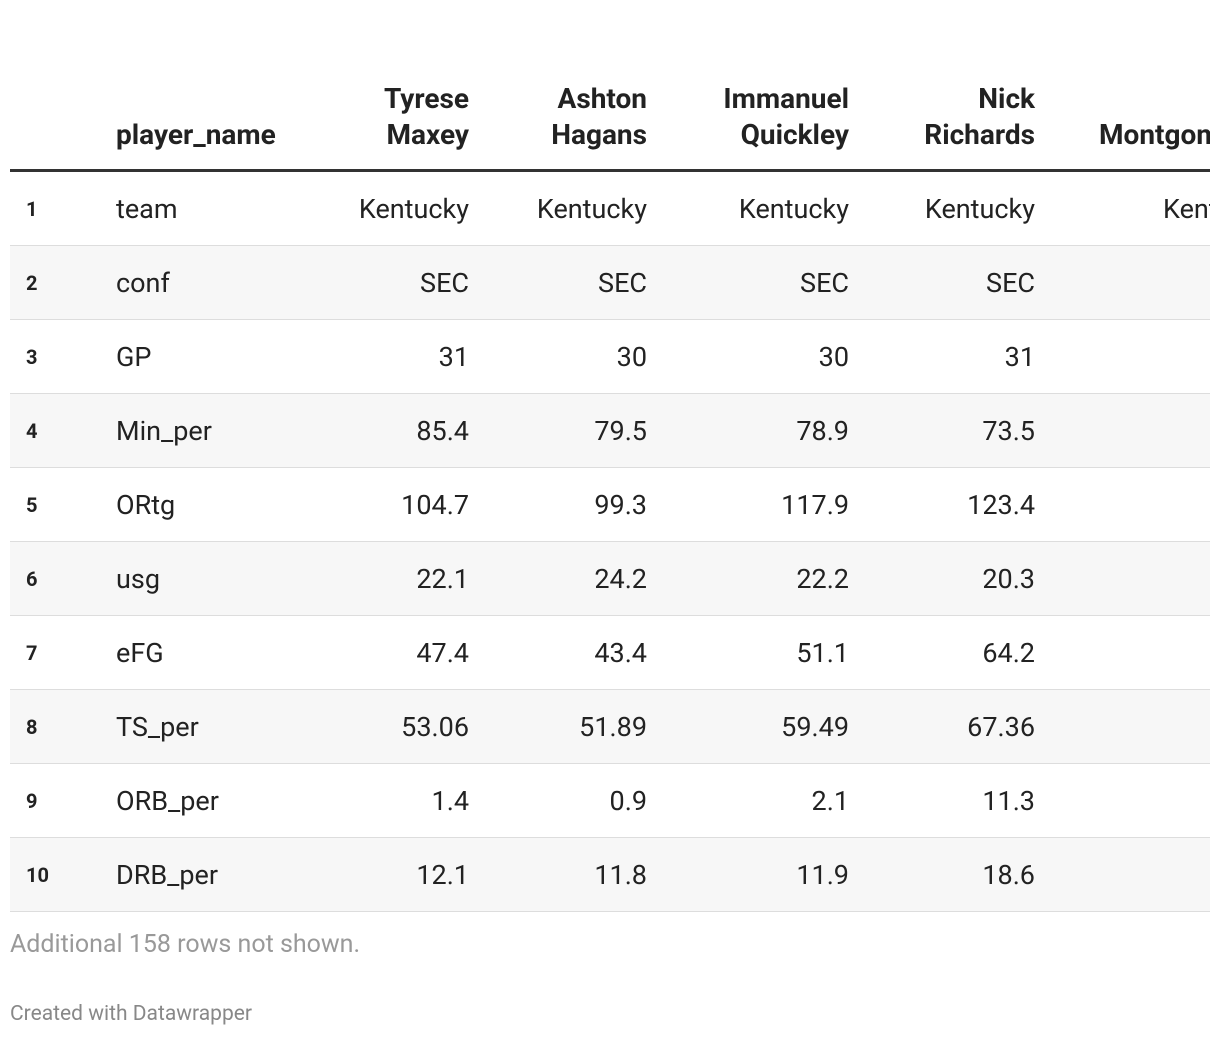  What do you see at coordinates (32, 505) in the screenshot?
I see `row-index: 5` at bounding box center [32, 505].